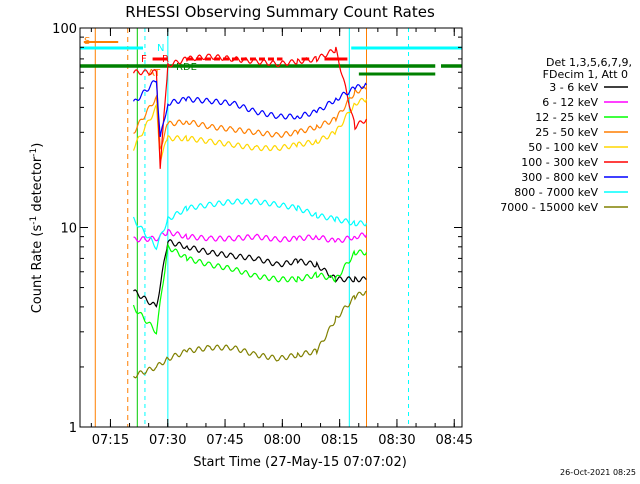 The width and height of the screenshot is (640, 484). What do you see at coordinates (566, 117) in the screenshot?
I see `legend-label: 12 - 25 keV` at bounding box center [566, 117].